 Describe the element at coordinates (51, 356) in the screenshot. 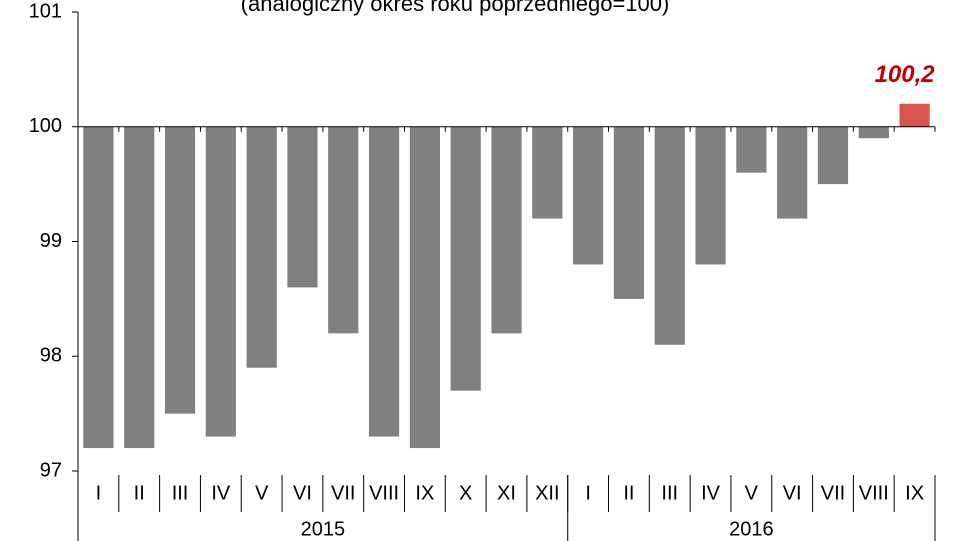

I see `y-tick-label: 98` at that location.